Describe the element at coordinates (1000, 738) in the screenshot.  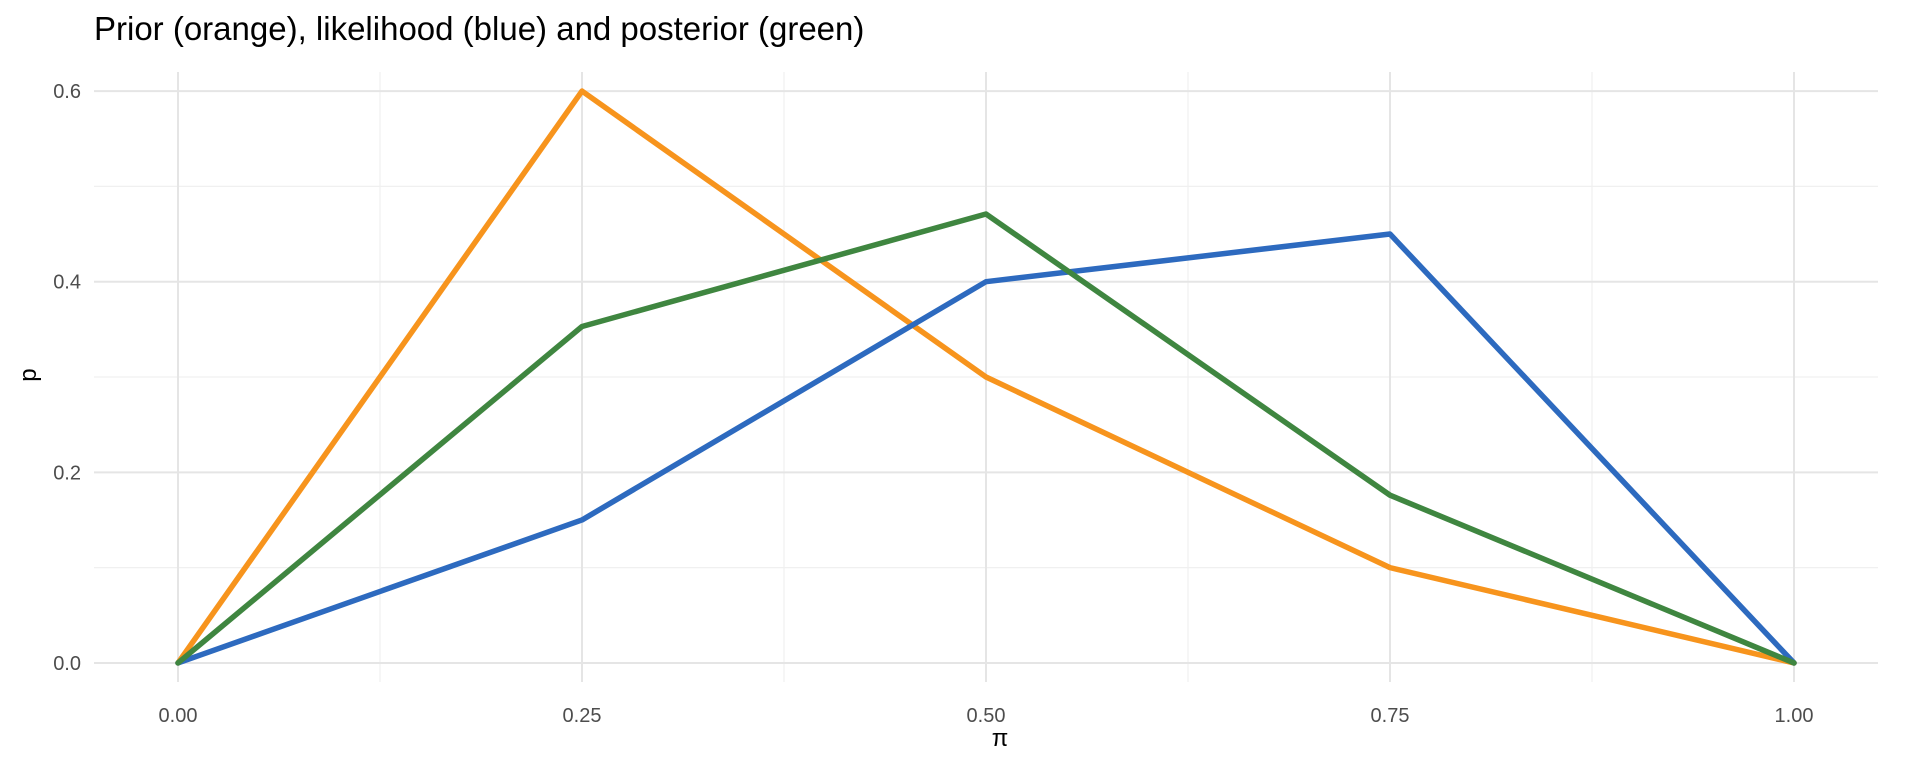
I see `x-axis-title: π` at that location.